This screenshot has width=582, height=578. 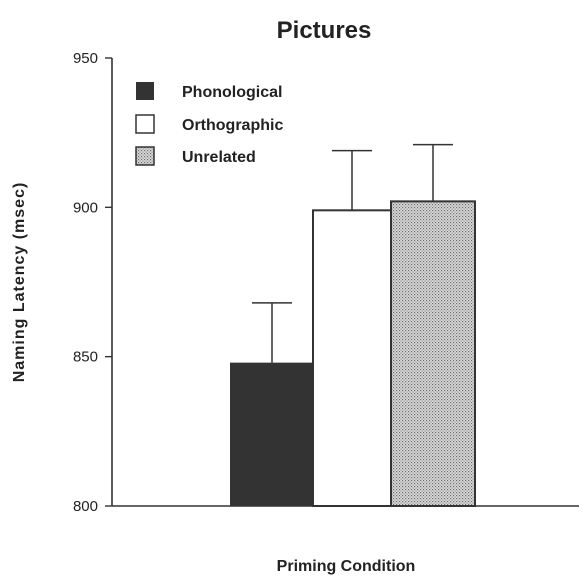 I want to click on y-tick-label: 950, so click(x=85, y=58).